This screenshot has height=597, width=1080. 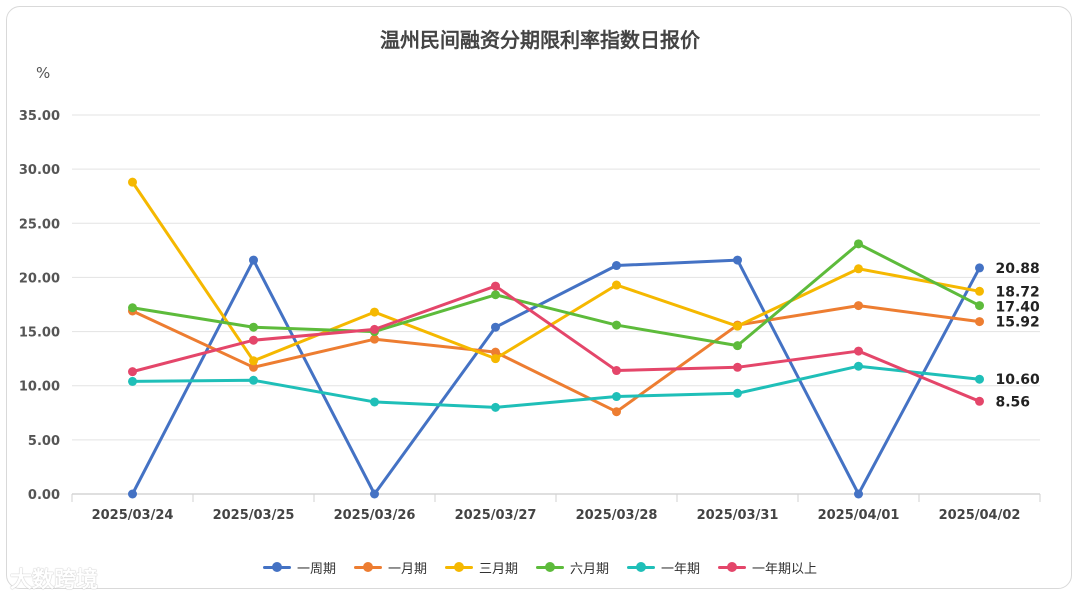 I want to click on data-label: 17.40, so click(x=1018, y=307).